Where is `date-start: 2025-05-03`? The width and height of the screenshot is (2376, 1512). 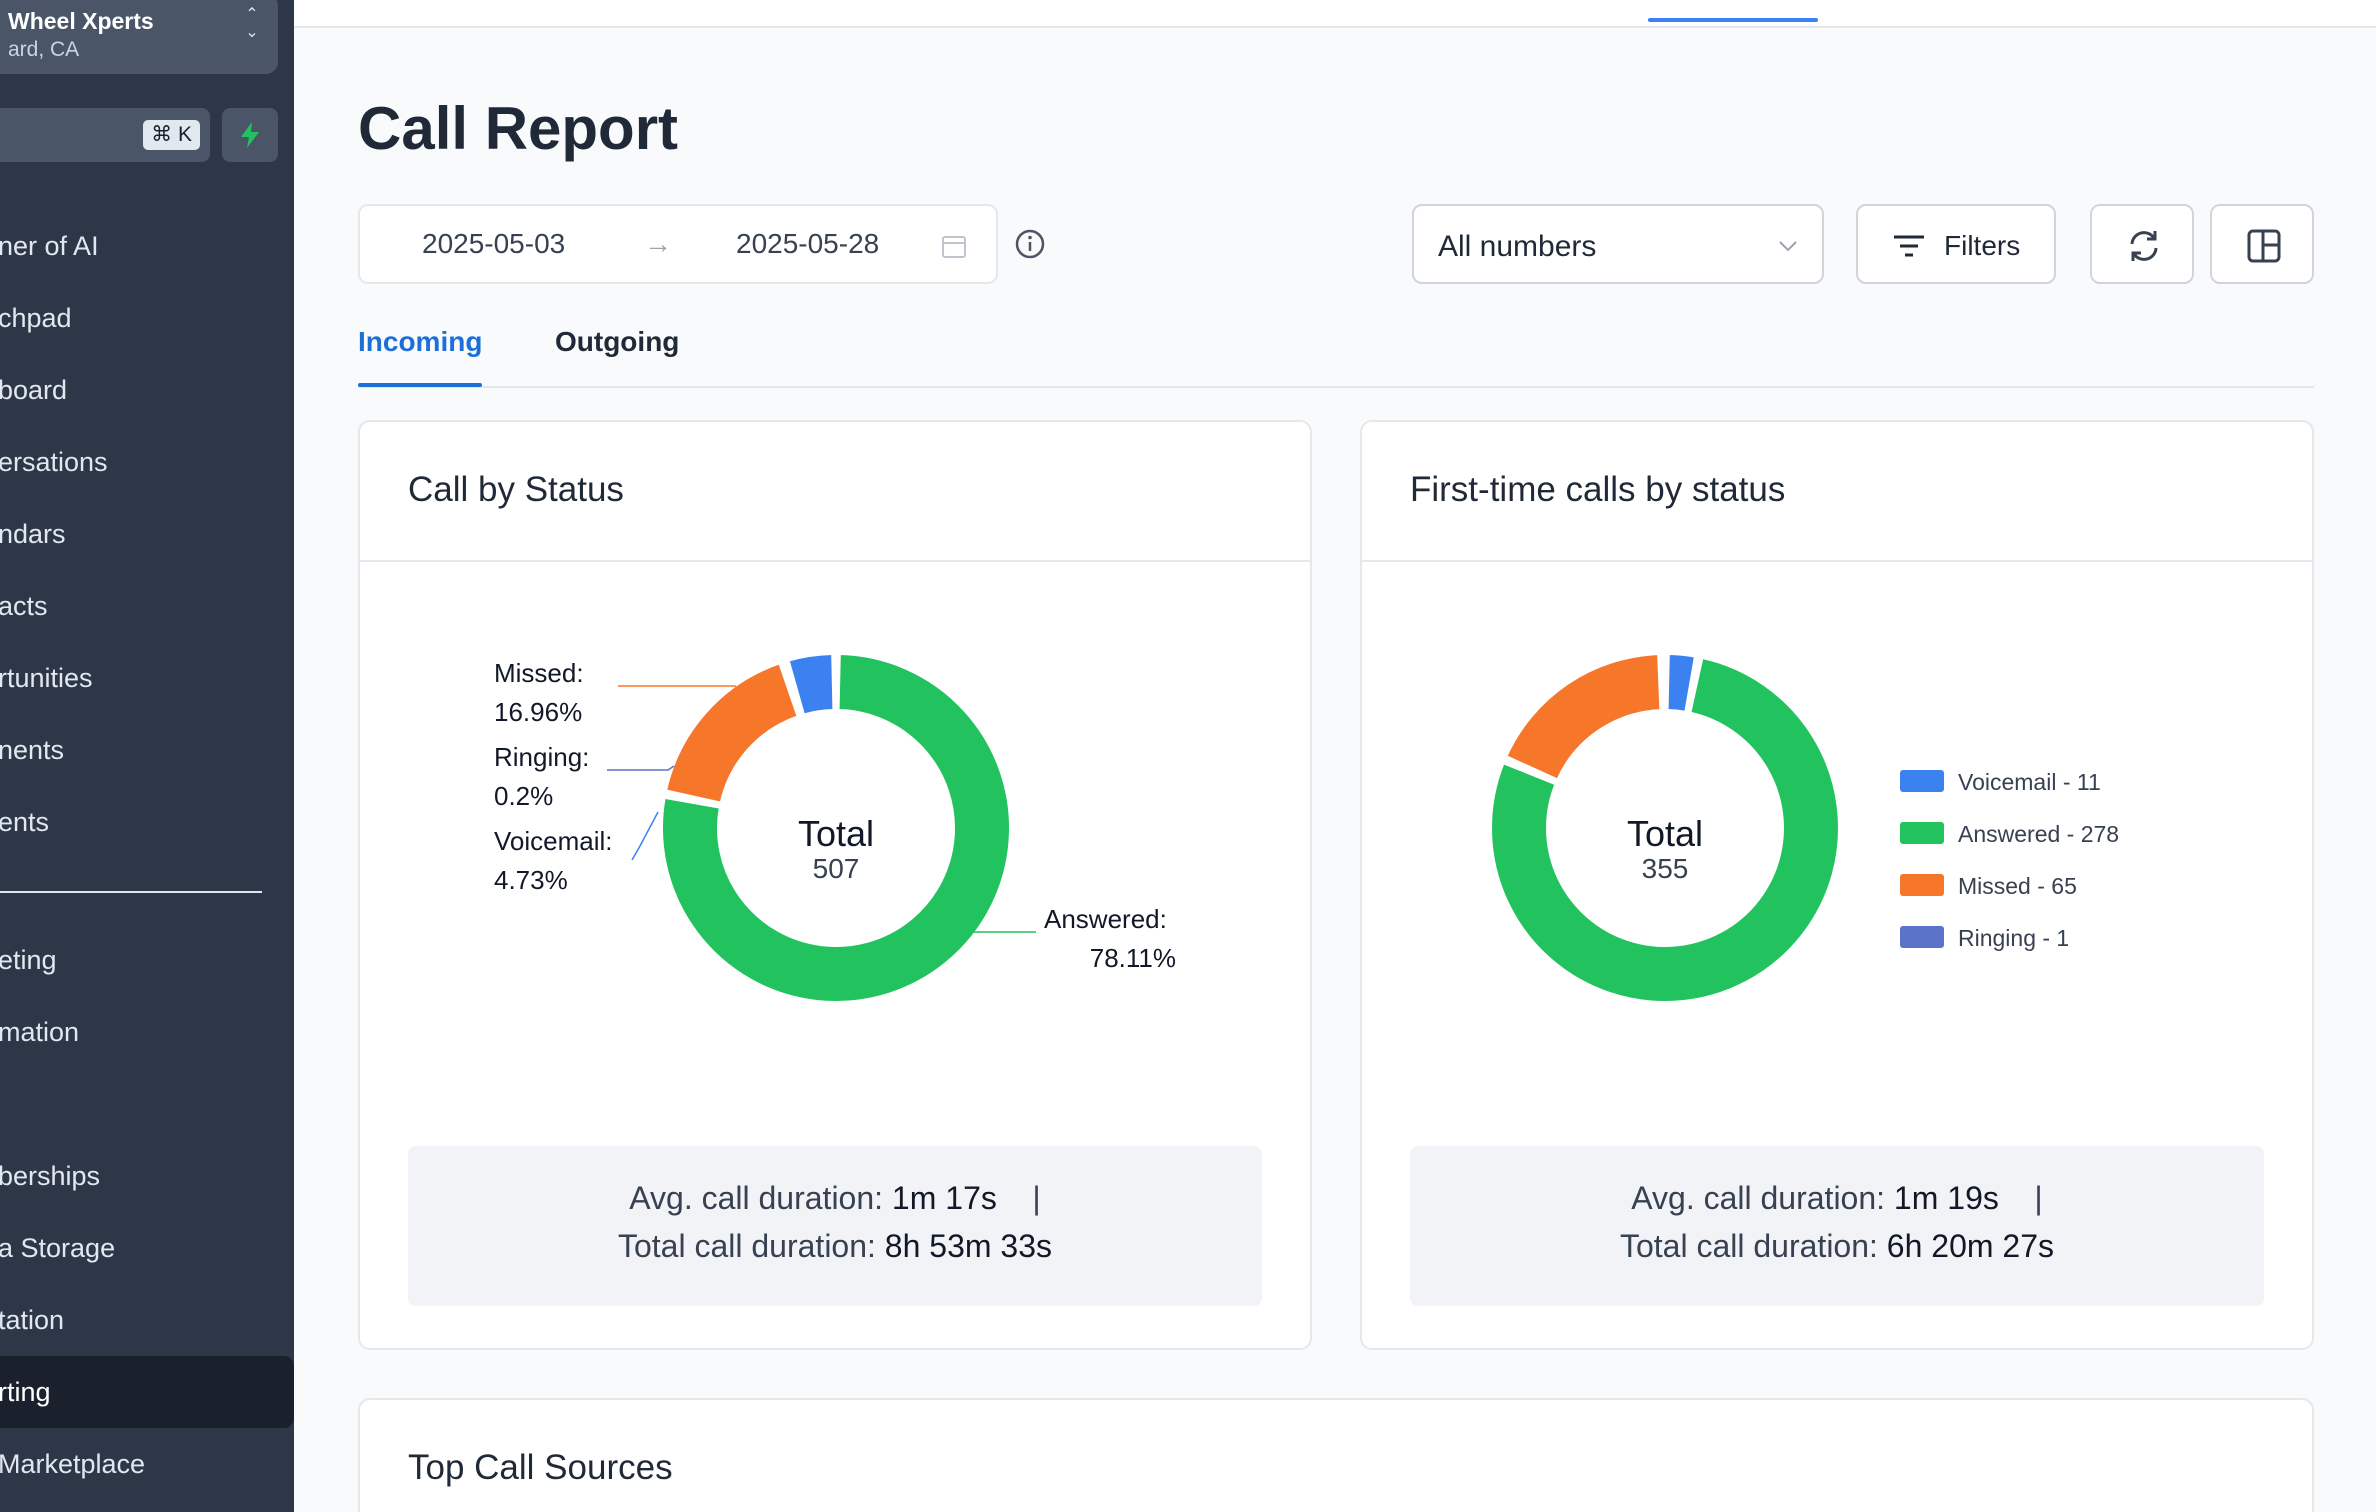
date-start: 2025-05-03 is located at coordinates (494, 243).